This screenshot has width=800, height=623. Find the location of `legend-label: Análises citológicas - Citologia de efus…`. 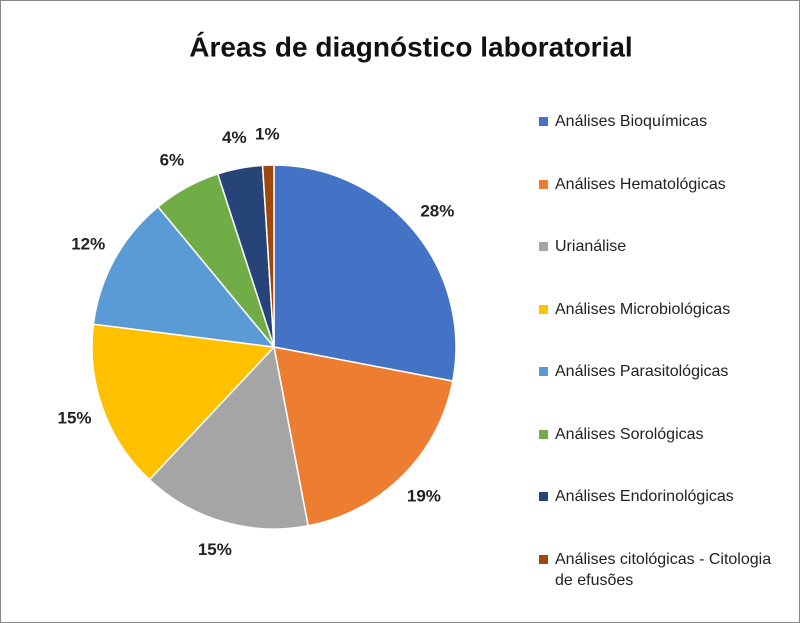

legend-label: Análises citológicas - Citologia de efus… is located at coordinates (663, 569).